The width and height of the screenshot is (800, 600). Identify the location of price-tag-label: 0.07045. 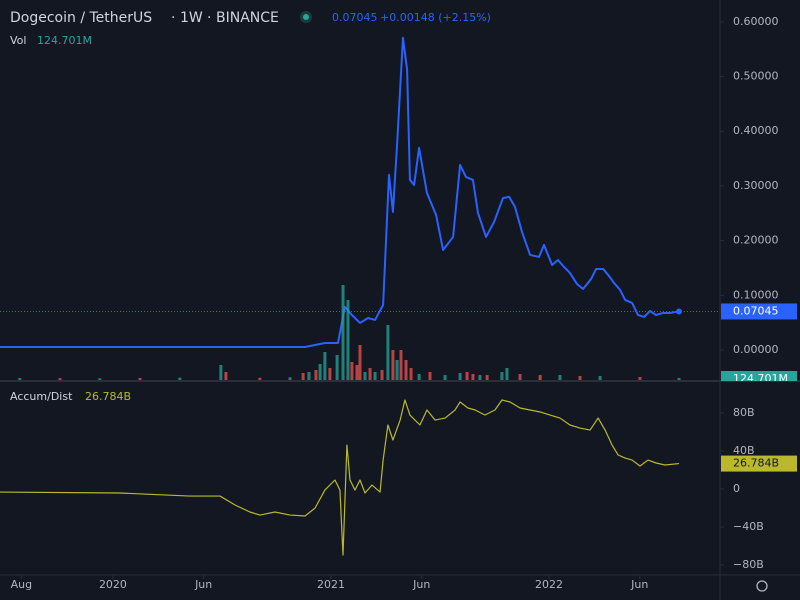
(756, 310).